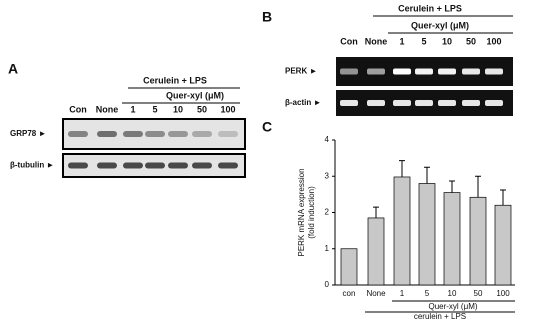  Describe the element at coordinates (402, 293) in the screenshot. I see `x-tick-label: 1` at that location.